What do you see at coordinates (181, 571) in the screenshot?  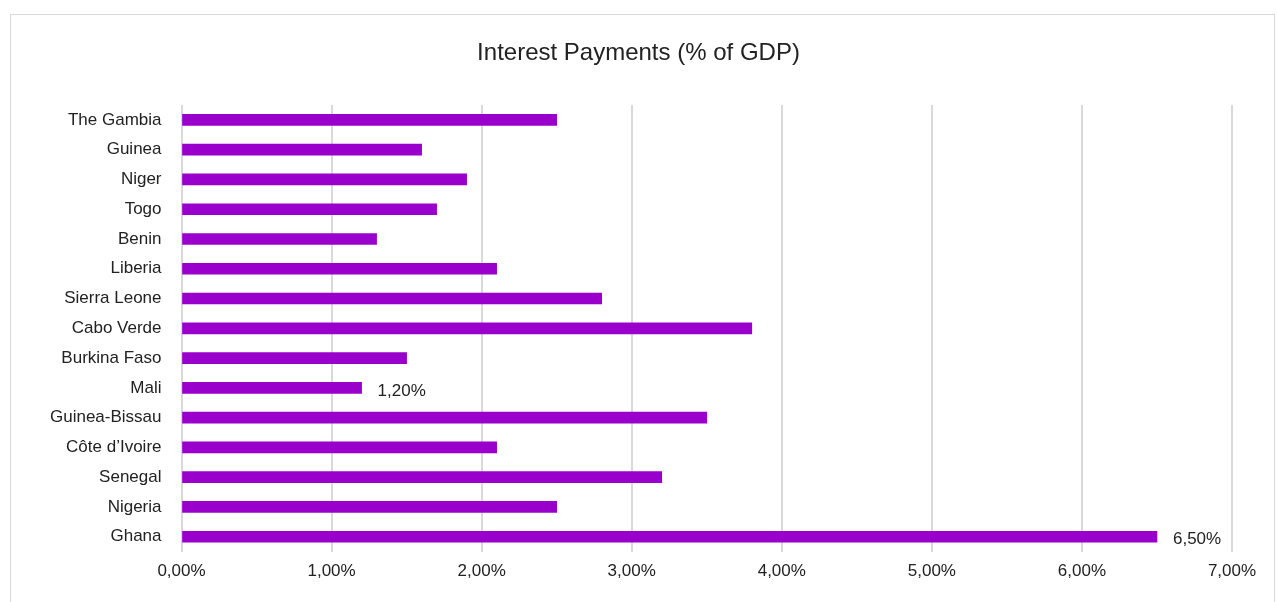 I see `x-tick-label: 0,00%` at bounding box center [181, 571].